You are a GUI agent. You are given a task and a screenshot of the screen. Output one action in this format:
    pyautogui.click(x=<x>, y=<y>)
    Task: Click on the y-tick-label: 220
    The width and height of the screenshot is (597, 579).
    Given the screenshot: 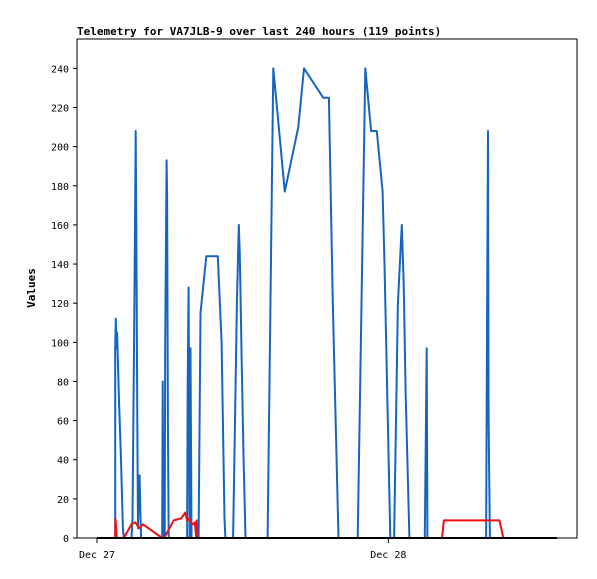 What is the action you would take?
    pyautogui.click(x=60, y=108)
    